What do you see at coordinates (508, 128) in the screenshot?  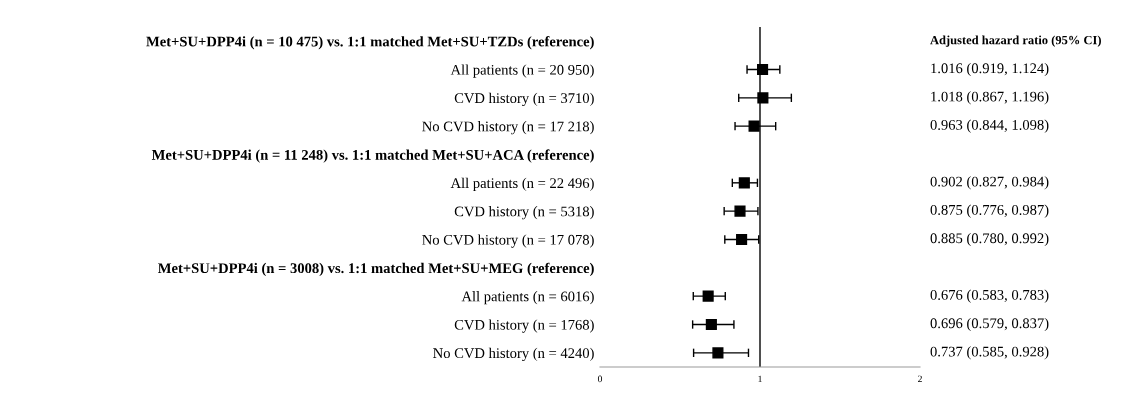 I see `y-tick-label: No CVD history (n = 17 218)` at bounding box center [508, 128].